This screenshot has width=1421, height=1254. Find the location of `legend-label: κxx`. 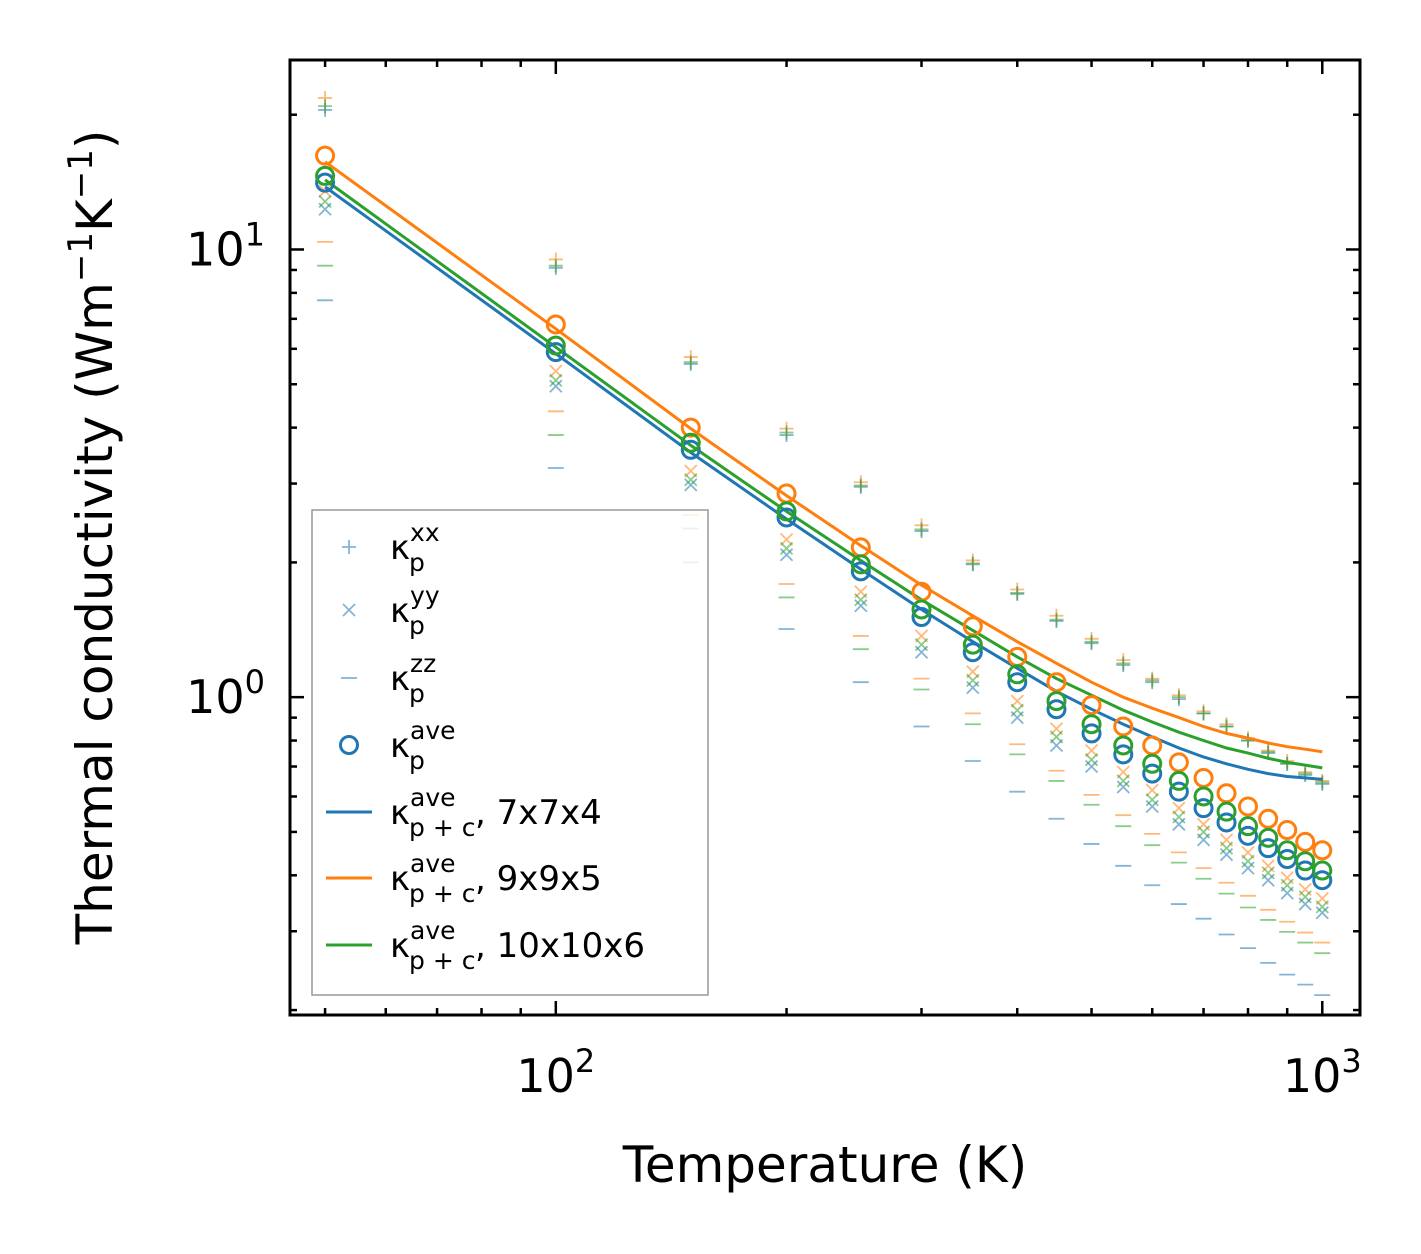

legend-label: κxx is located at coordinates (415, 543).